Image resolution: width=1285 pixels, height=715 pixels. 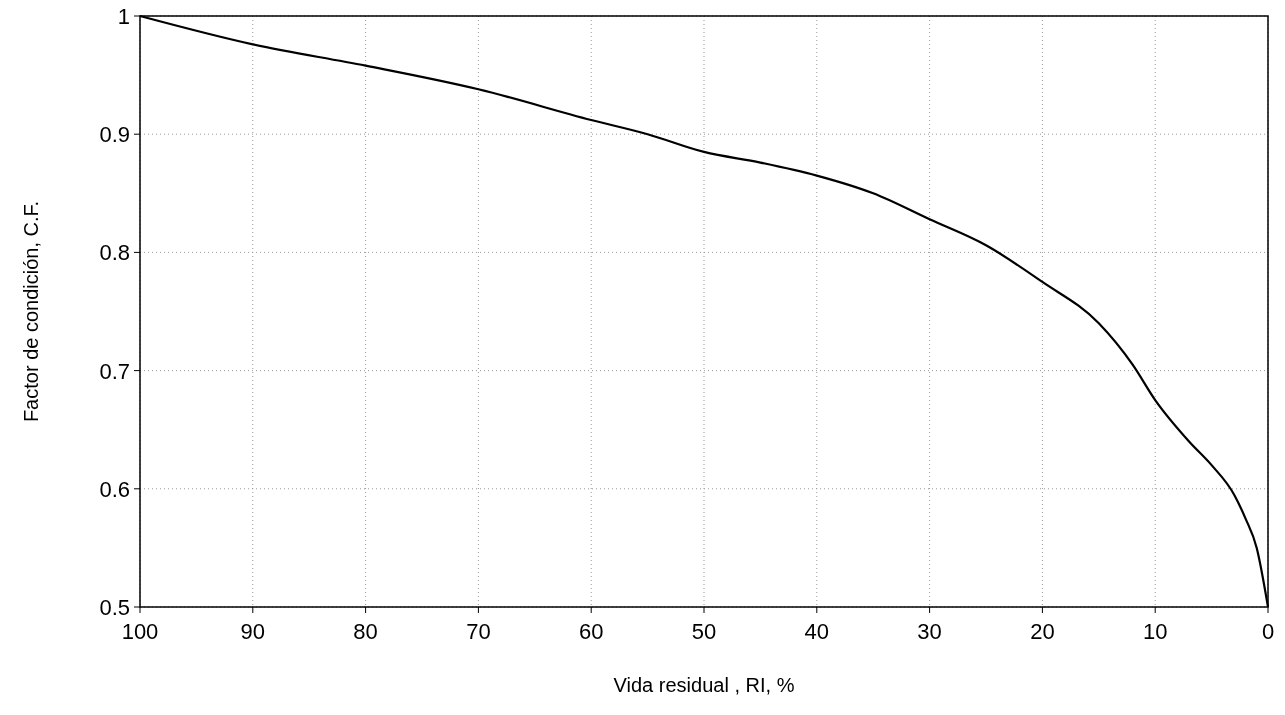 I want to click on x-tick-label: 10, so click(x=1155, y=631).